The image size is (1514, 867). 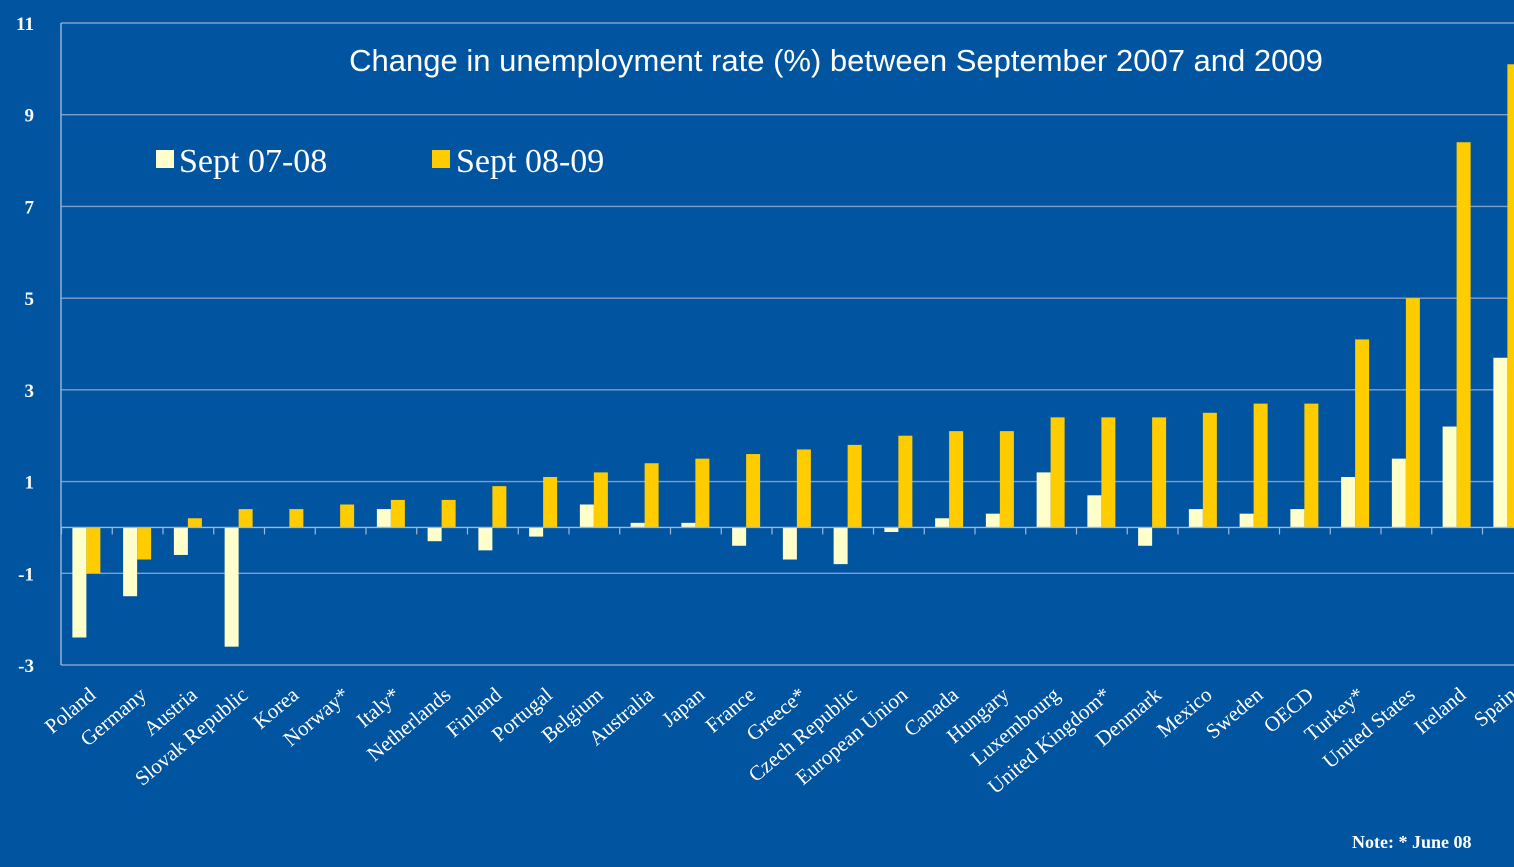 I want to click on x-tick-label-ireland: Ireland, so click(x=1439, y=710).